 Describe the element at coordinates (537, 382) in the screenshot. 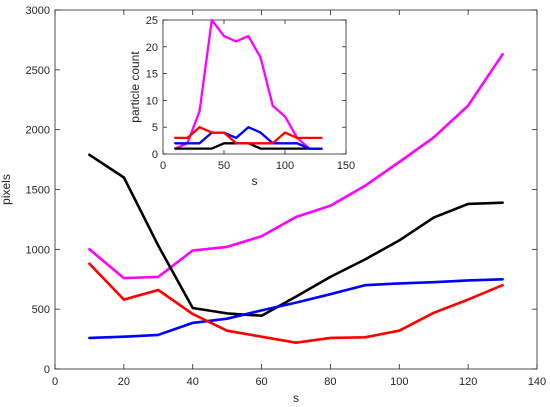

I see `main-xtick-label: 140` at that location.